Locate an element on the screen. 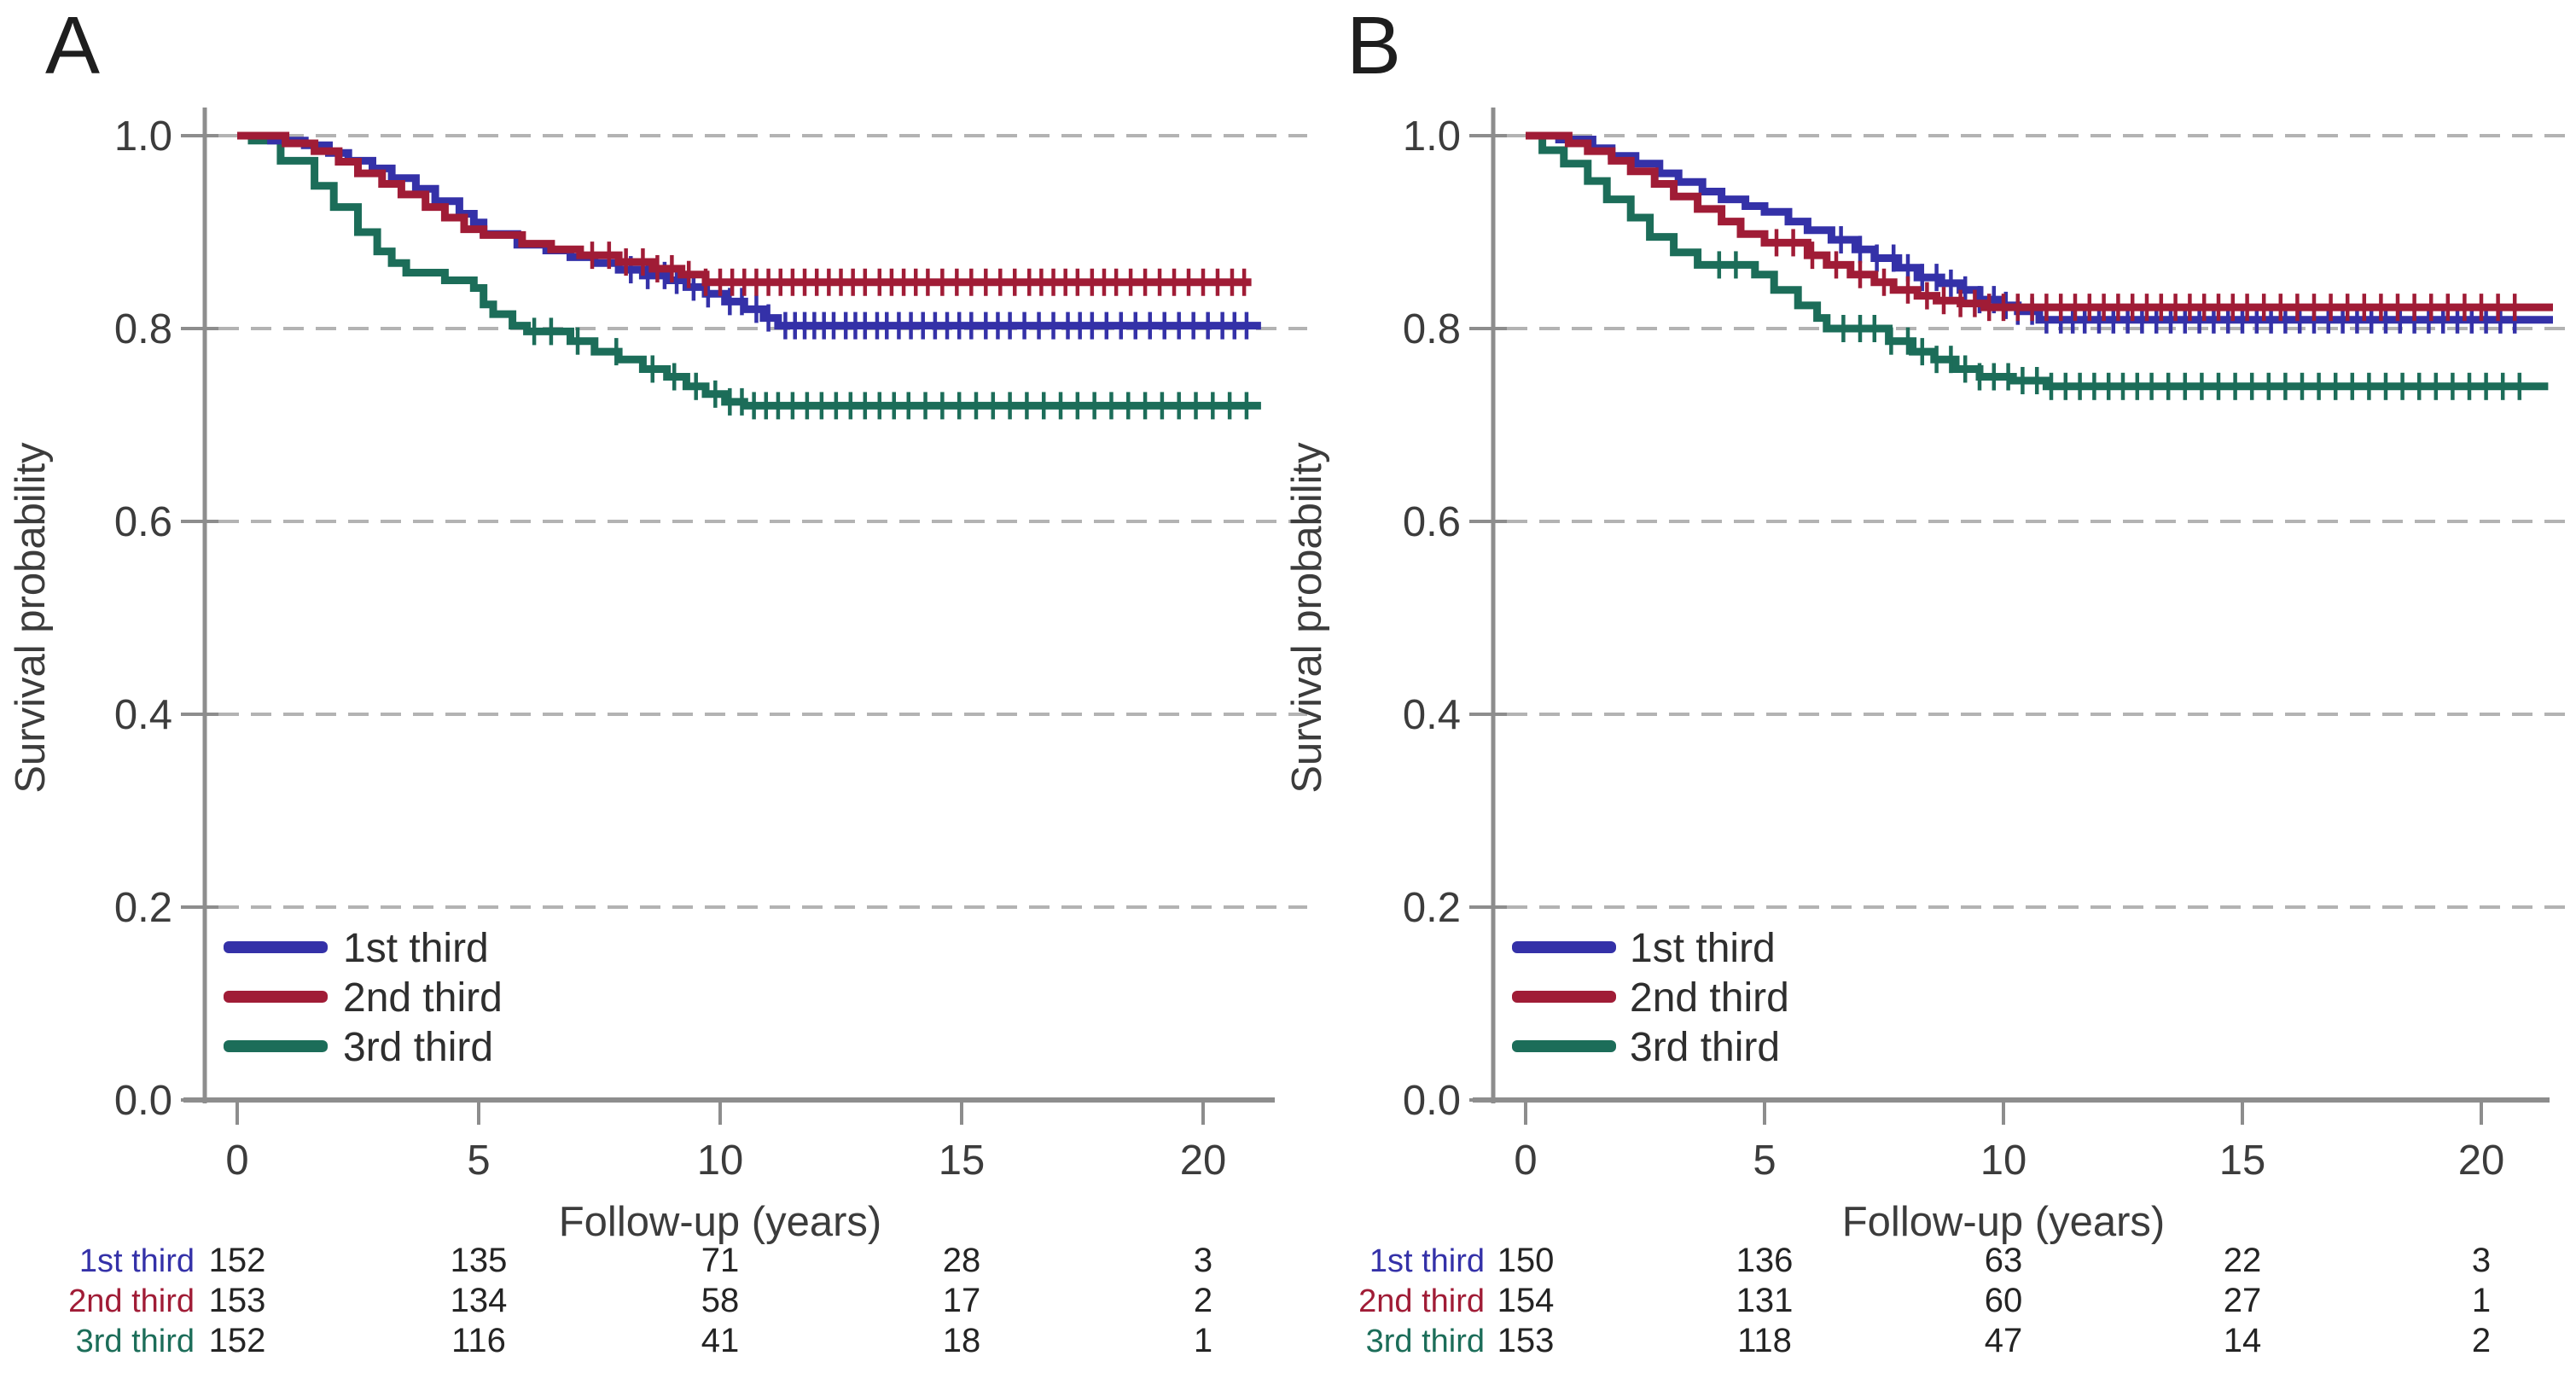 This screenshot has width=2576, height=1385. risk-table-value: 27 is located at coordinates (2243, 1300).